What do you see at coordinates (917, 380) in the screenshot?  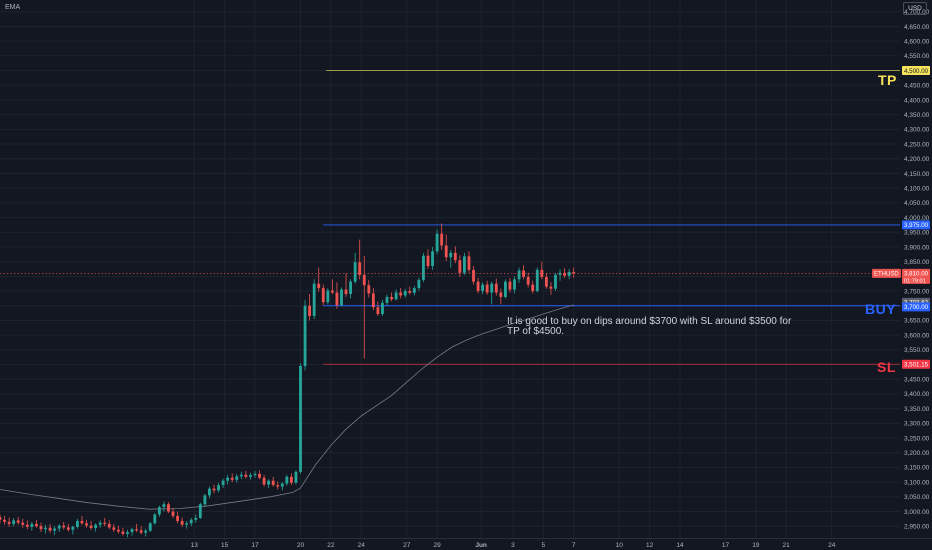 I see `price-tick-label: 3,450.00` at bounding box center [917, 380].